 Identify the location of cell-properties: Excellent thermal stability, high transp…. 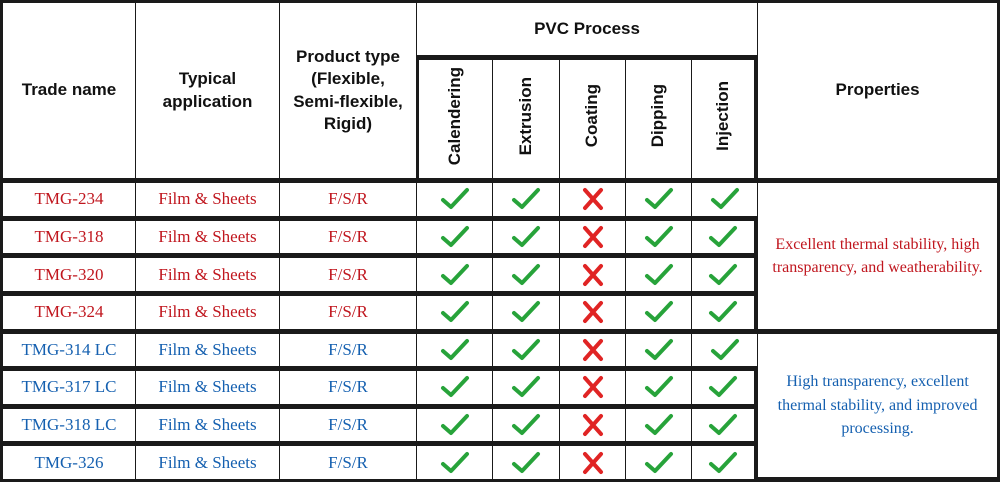
(878, 258).